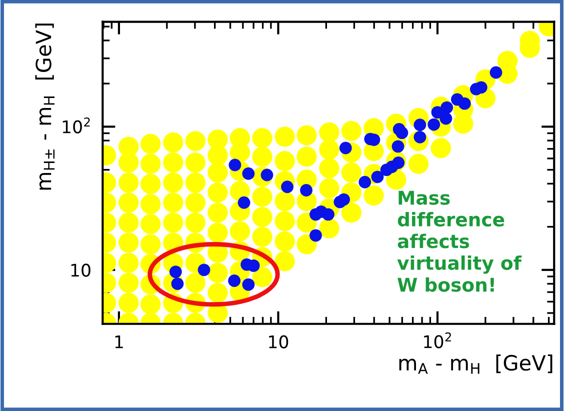  I want to click on annotation: Mass difference affects virtuality of W boson!, so click(459, 241).